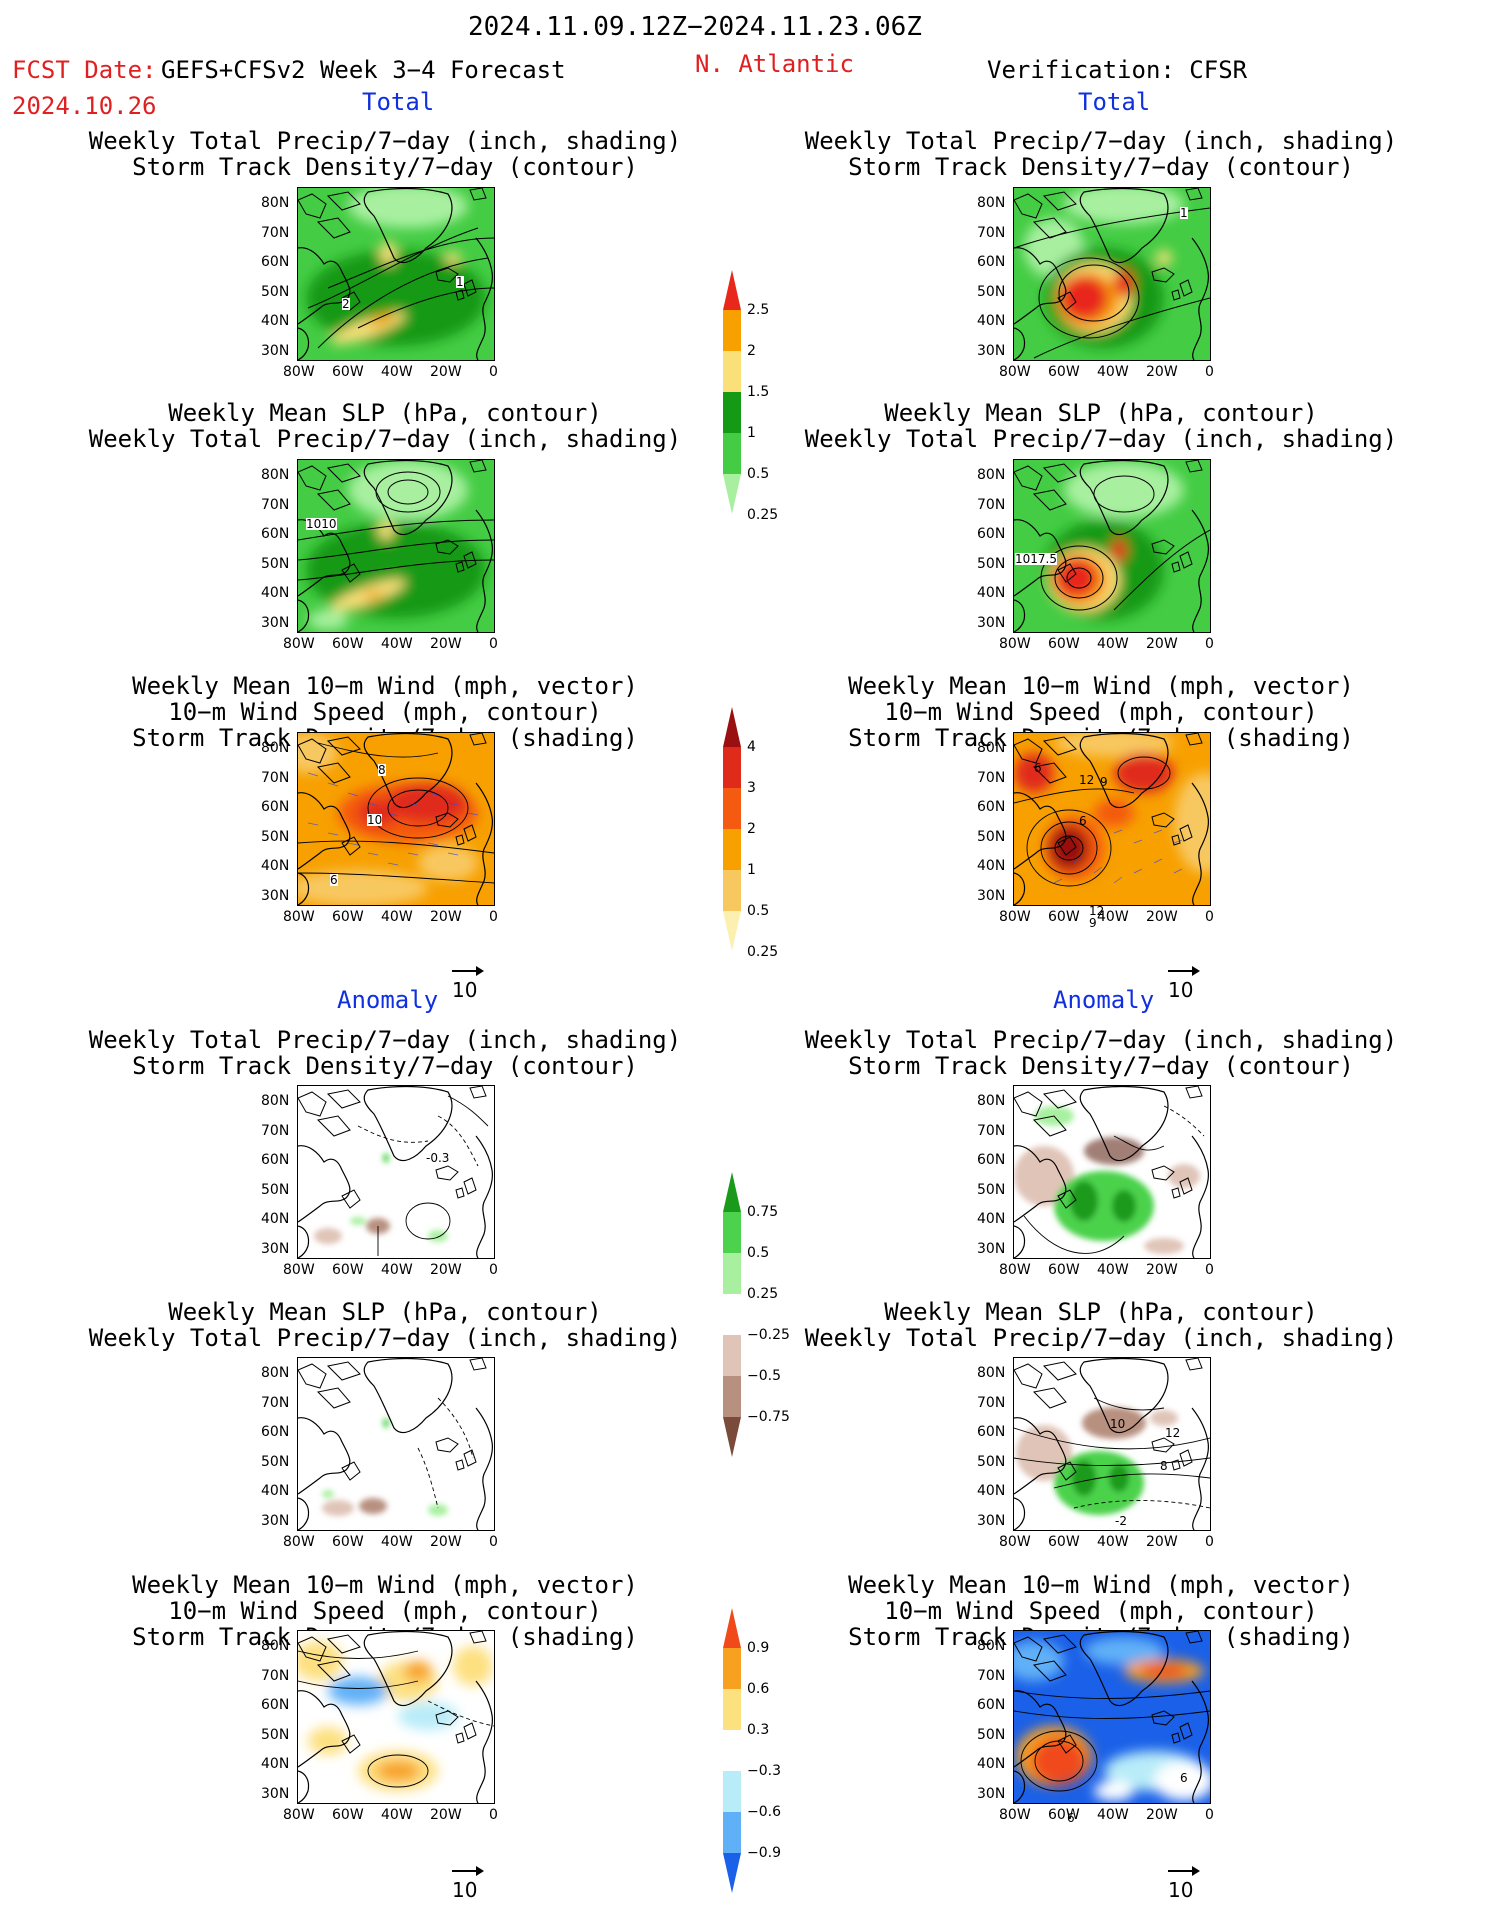  What do you see at coordinates (346, 304) in the screenshot?
I see `contour-label: 2` at bounding box center [346, 304].